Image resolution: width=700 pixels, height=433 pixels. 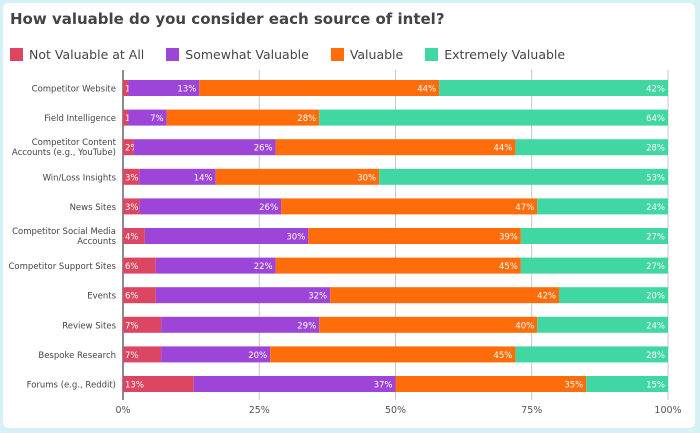 I want to click on category-label: News Sites, so click(x=93, y=208).